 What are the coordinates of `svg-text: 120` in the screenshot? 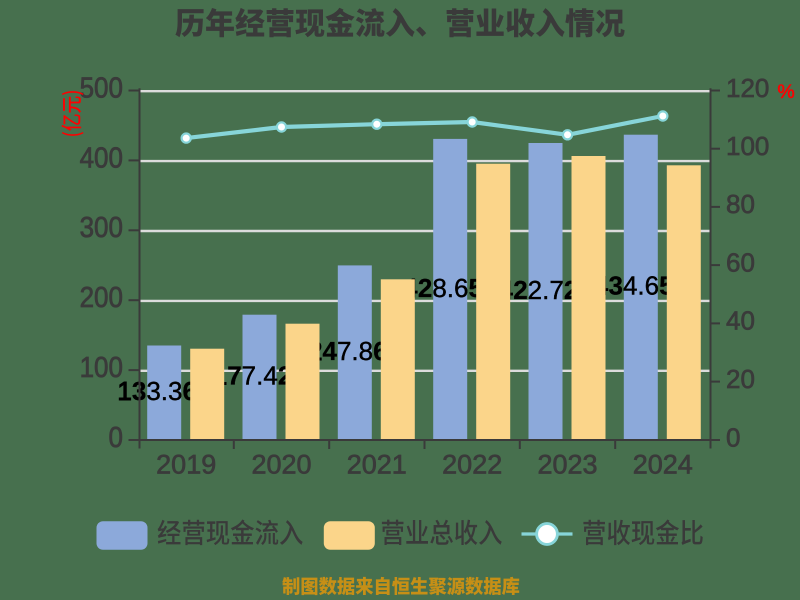 It's located at (747, 88).